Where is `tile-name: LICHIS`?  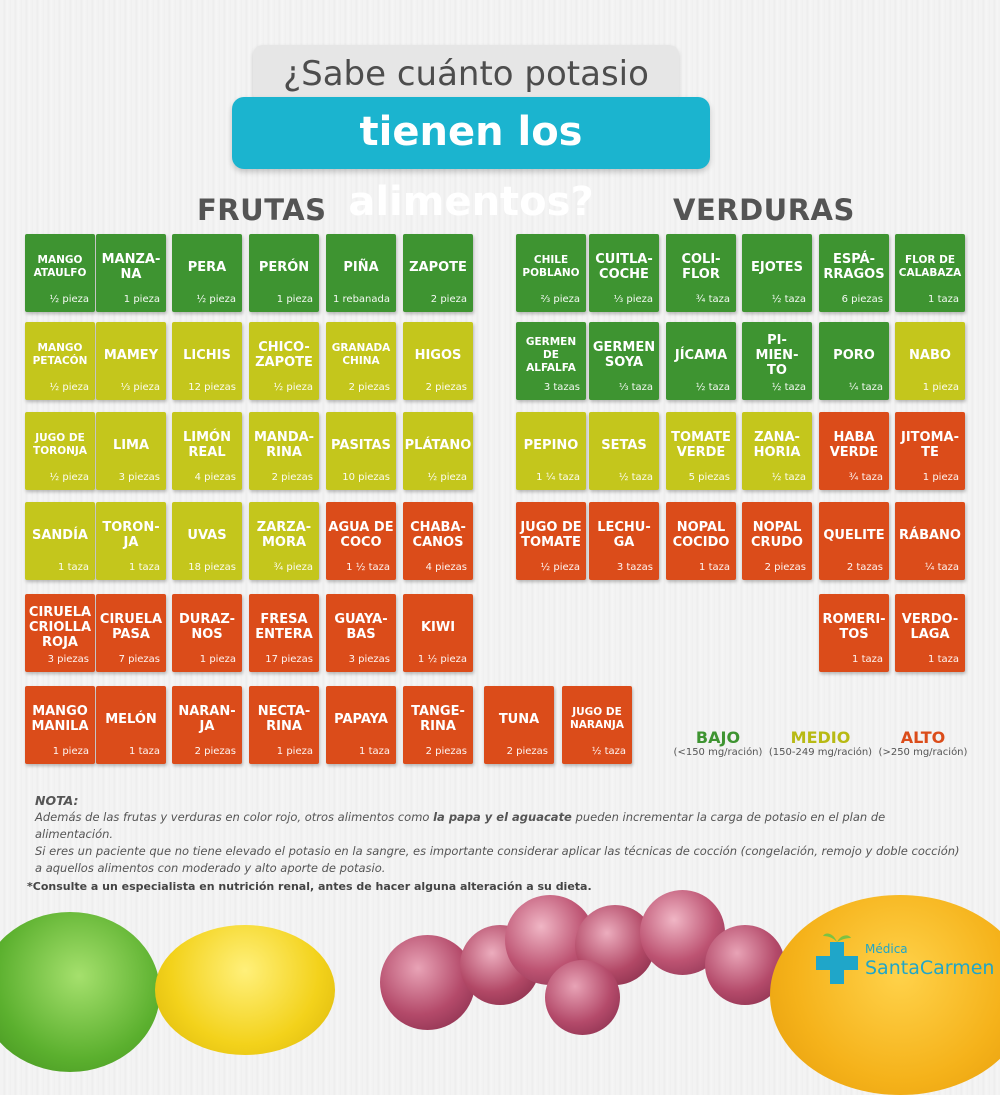
tile-name: LICHIS is located at coordinates (207, 355).